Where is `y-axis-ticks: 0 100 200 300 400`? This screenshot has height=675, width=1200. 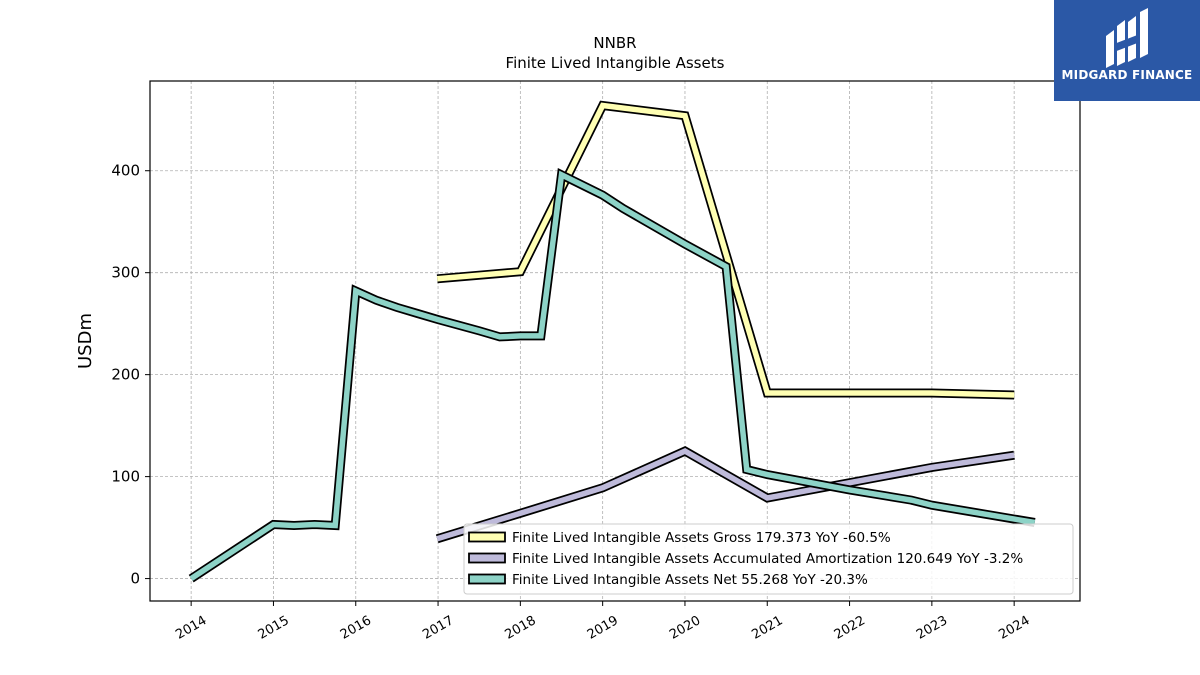
y-axis-ticks: 0 100 200 300 400 is located at coordinates (130, 375).